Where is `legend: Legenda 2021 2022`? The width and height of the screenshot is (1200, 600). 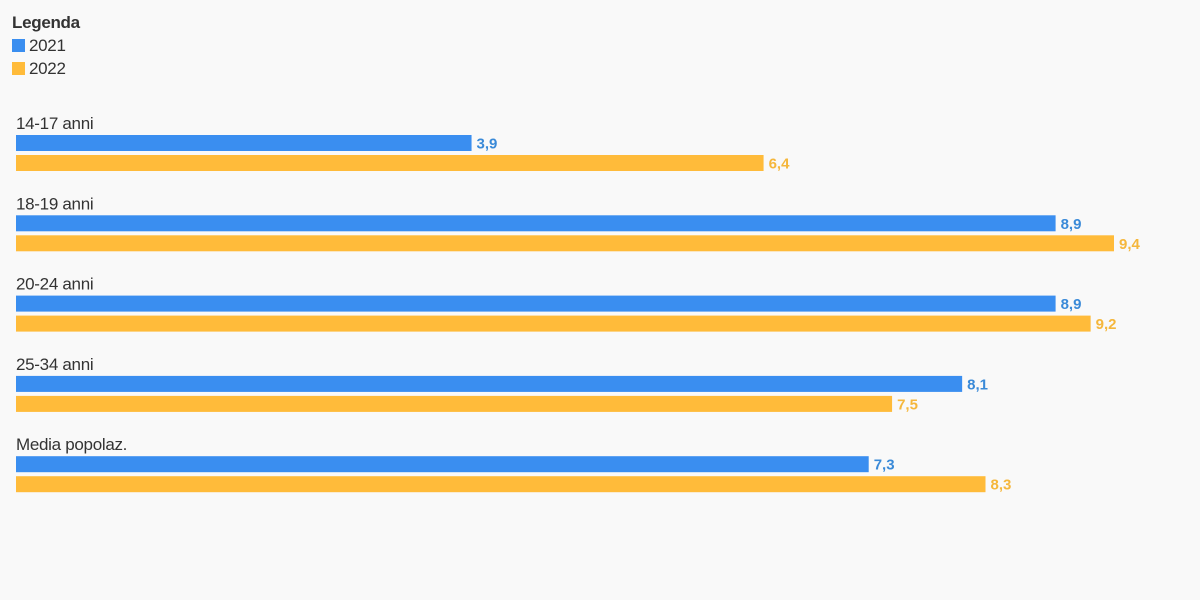
legend: Legenda 2021 2022 is located at coordinates (46, 46).